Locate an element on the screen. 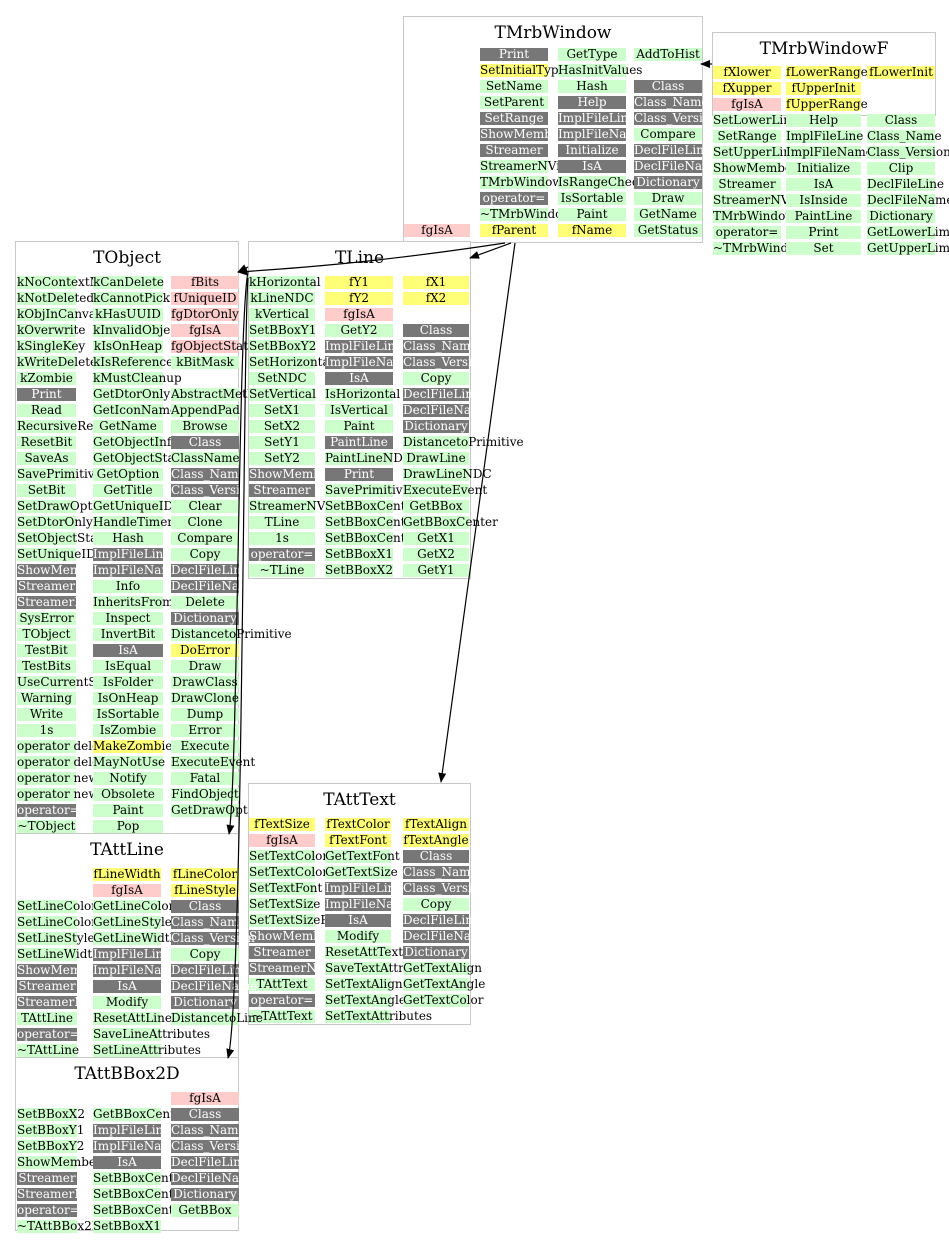 Image resolution: width=949 pixels, height=1247 pixels. member-cell: IsInside is located at coordinates (823, 200).